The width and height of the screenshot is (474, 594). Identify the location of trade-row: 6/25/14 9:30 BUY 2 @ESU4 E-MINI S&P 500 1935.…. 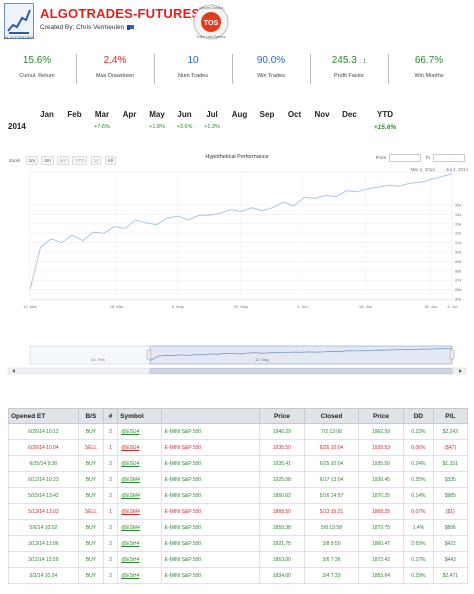
(238, 463).